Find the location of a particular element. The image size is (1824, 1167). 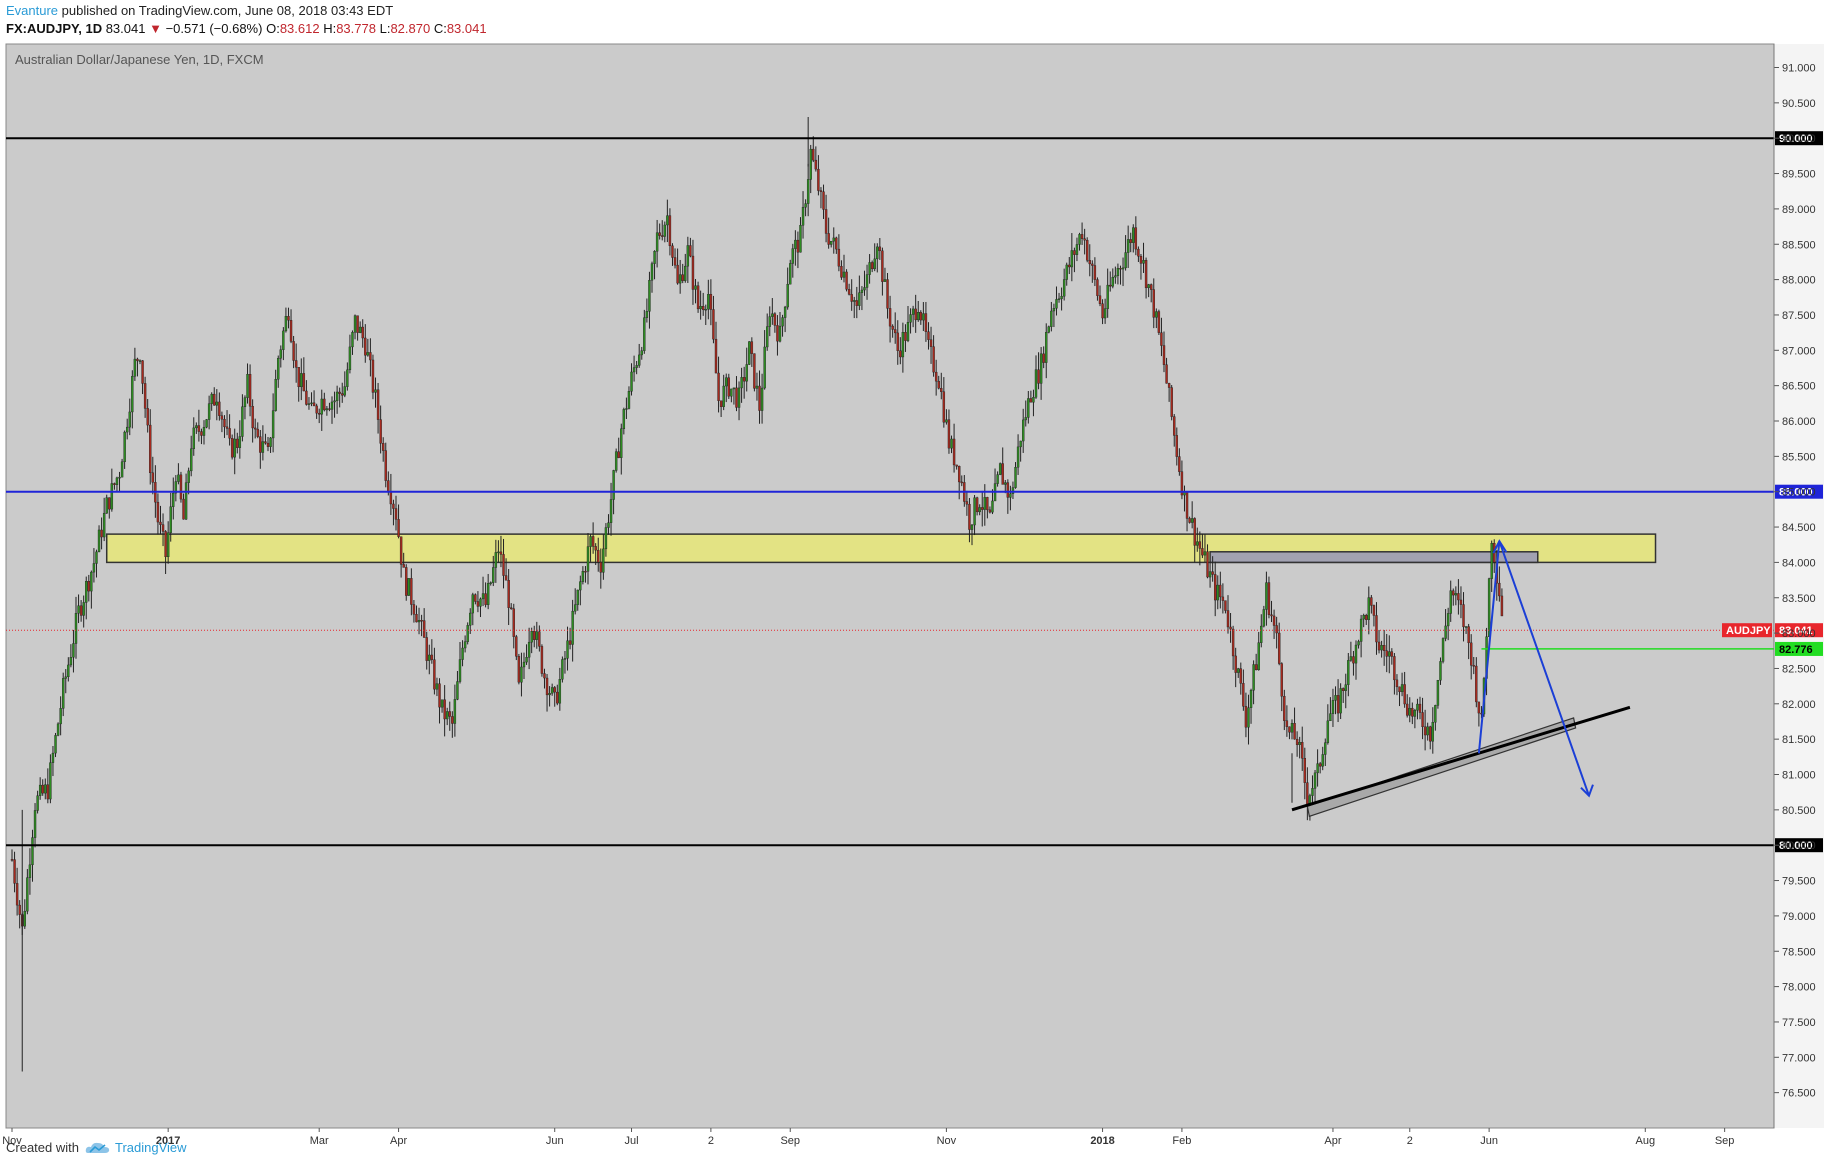

projection-arrowhead-up is located at coordinates (1500, 546).